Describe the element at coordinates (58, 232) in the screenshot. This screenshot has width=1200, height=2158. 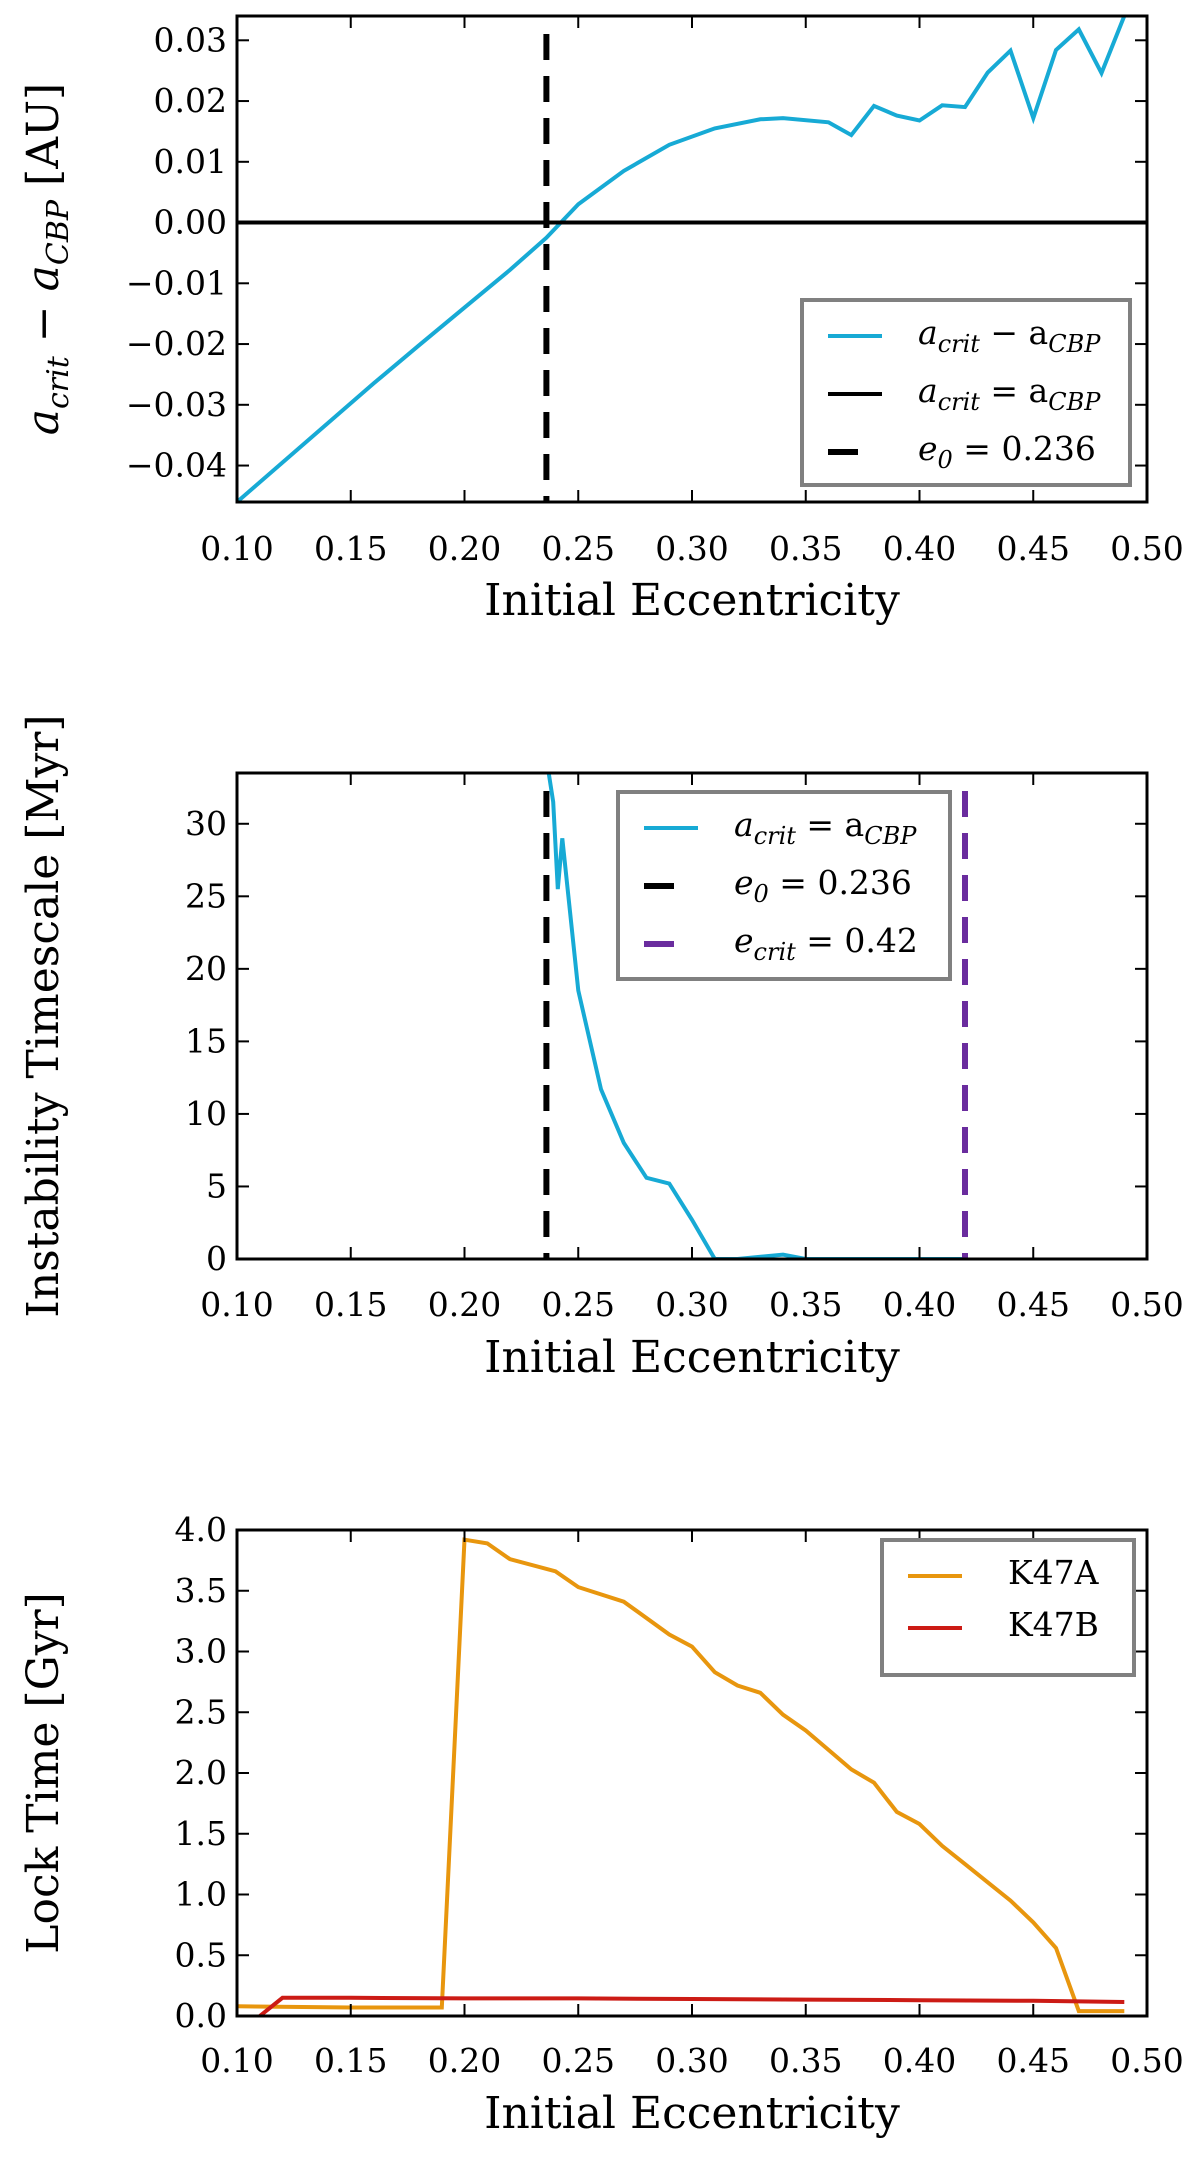
I see `y-label-part: CBP` at that location.